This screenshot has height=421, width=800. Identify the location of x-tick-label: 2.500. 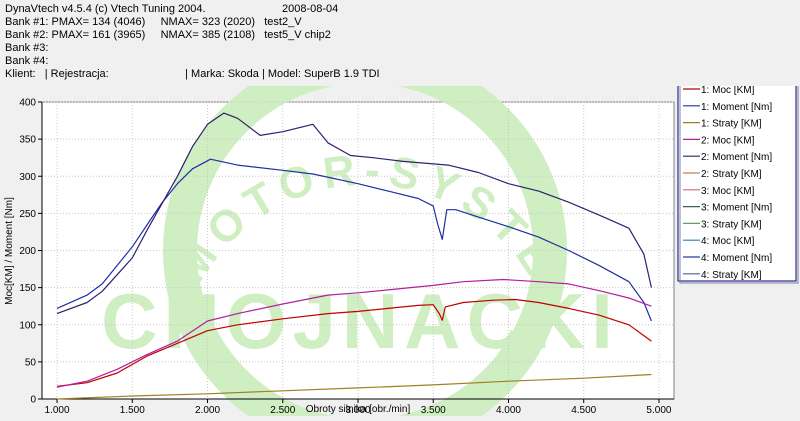
(282, 410).